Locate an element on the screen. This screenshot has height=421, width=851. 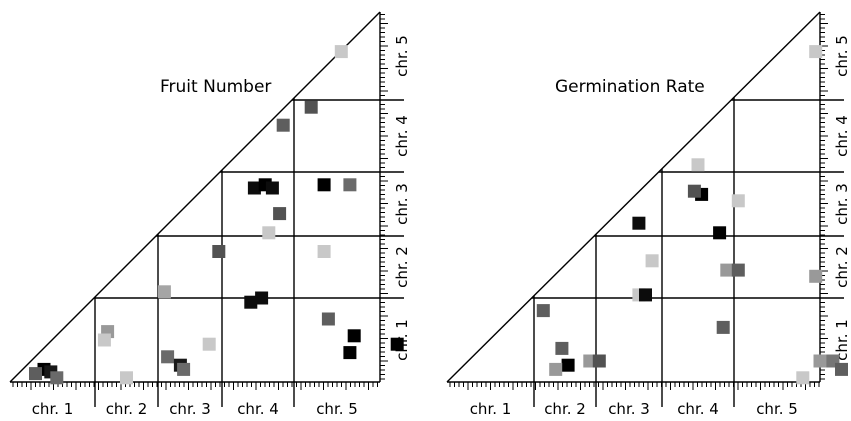
chart-title: Germination Rate is located at coordinates (630, 87).